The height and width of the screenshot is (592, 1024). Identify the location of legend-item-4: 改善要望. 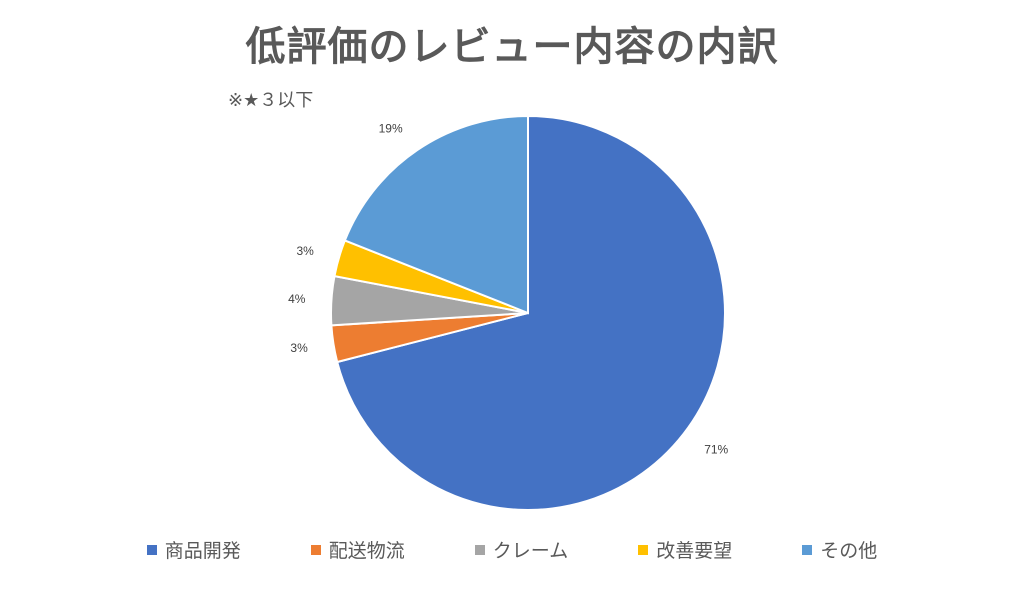
(685, 549).